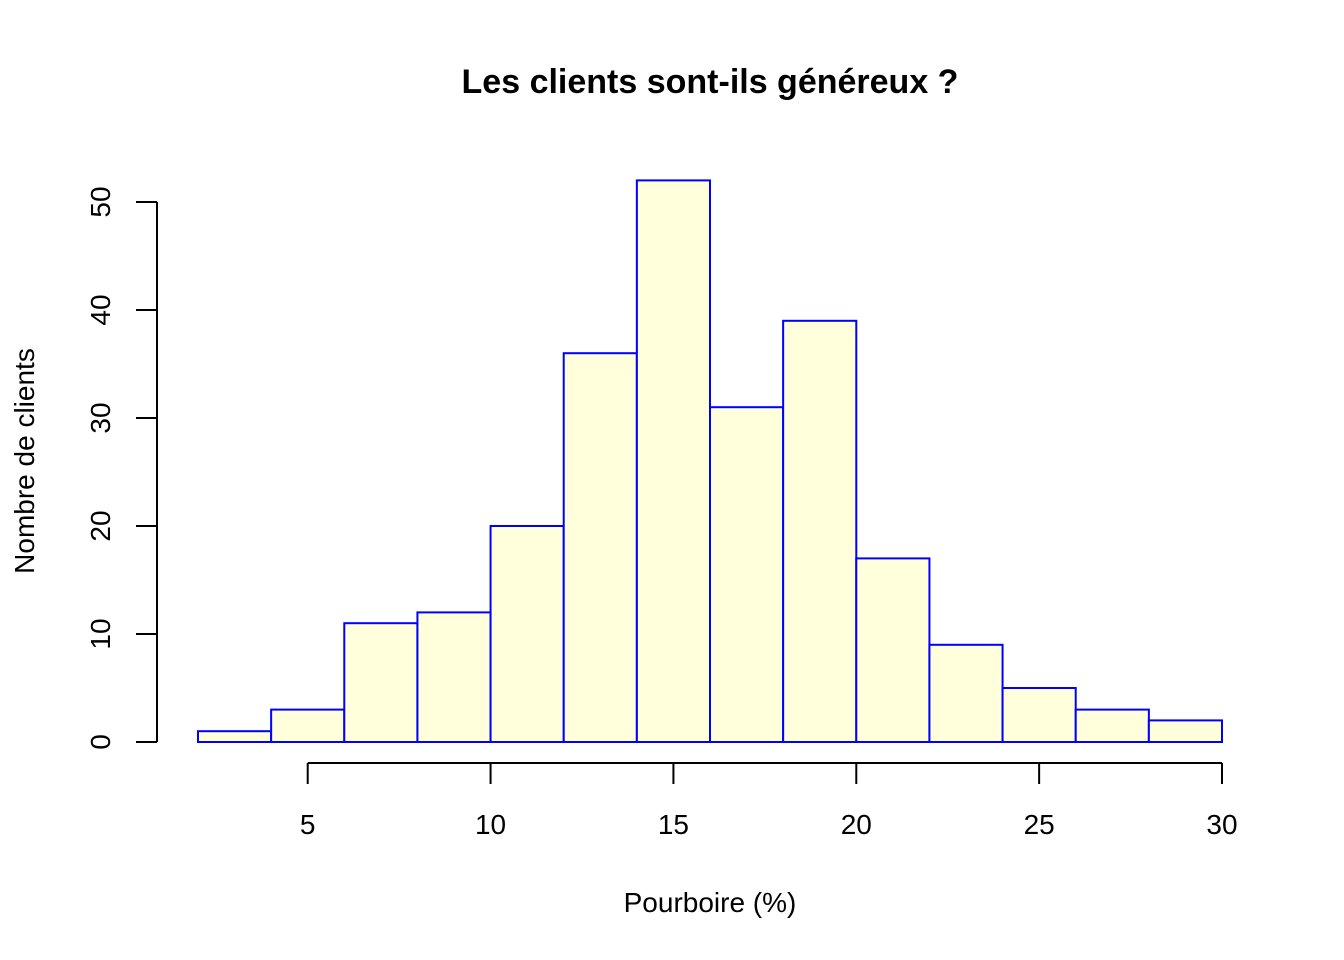 The height and width of the screenshot is (960, 1344). Describe the element at coordinates (769, 801) in the screenshot. I see `x-axis: 5 10 15 20 25 30` at that location.